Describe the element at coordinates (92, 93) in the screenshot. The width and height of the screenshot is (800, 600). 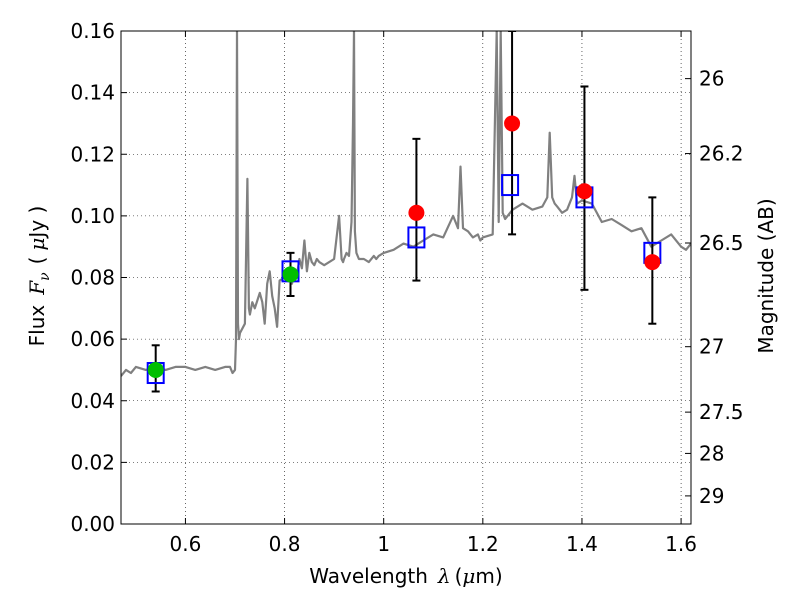
I see `y-tick-label: 0.14` at that location.